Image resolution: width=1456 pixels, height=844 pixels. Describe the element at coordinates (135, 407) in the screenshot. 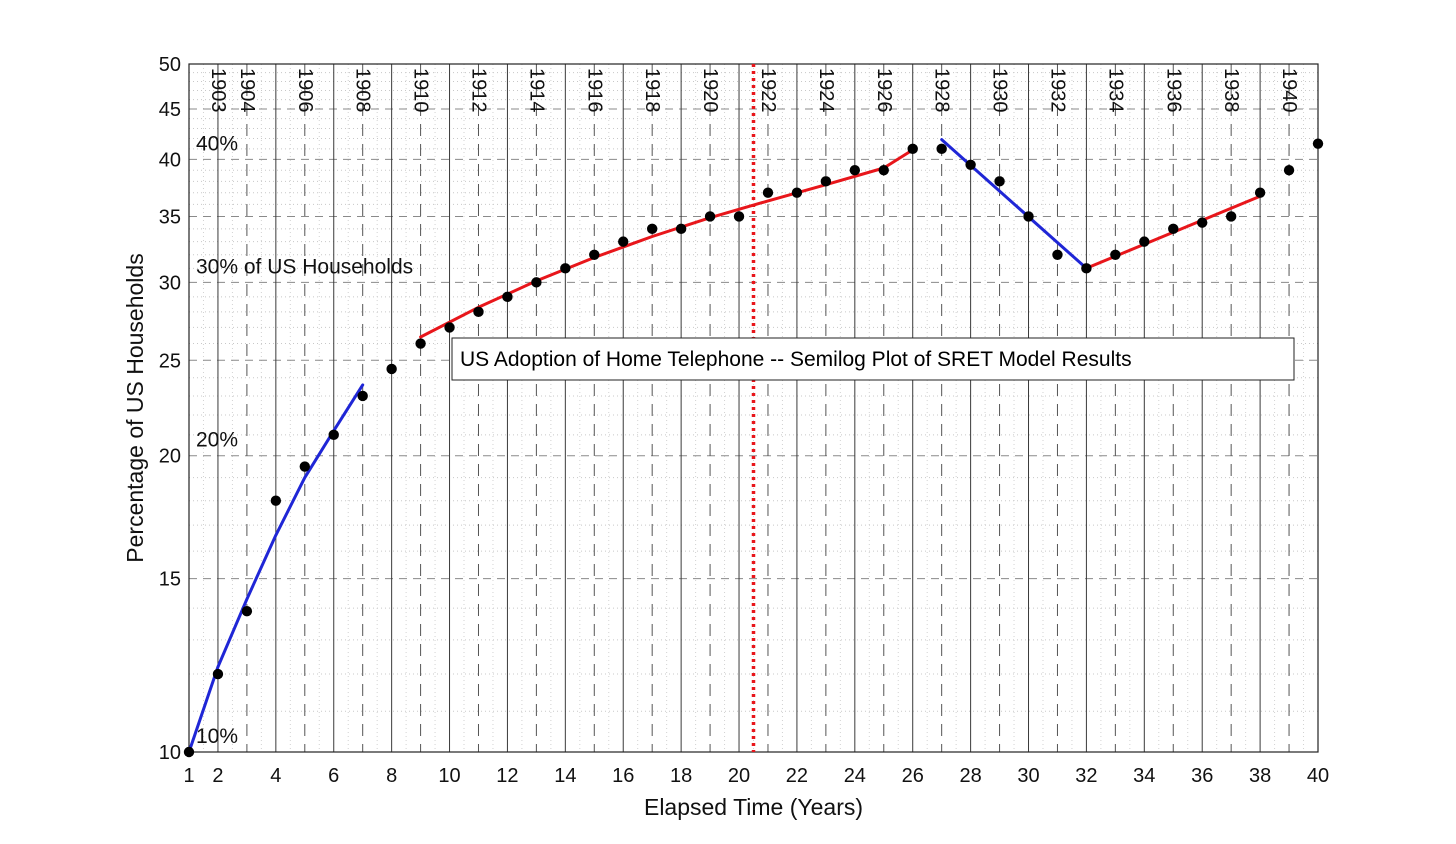

I see `y-axis-title: Percentage of US Households` at that location.